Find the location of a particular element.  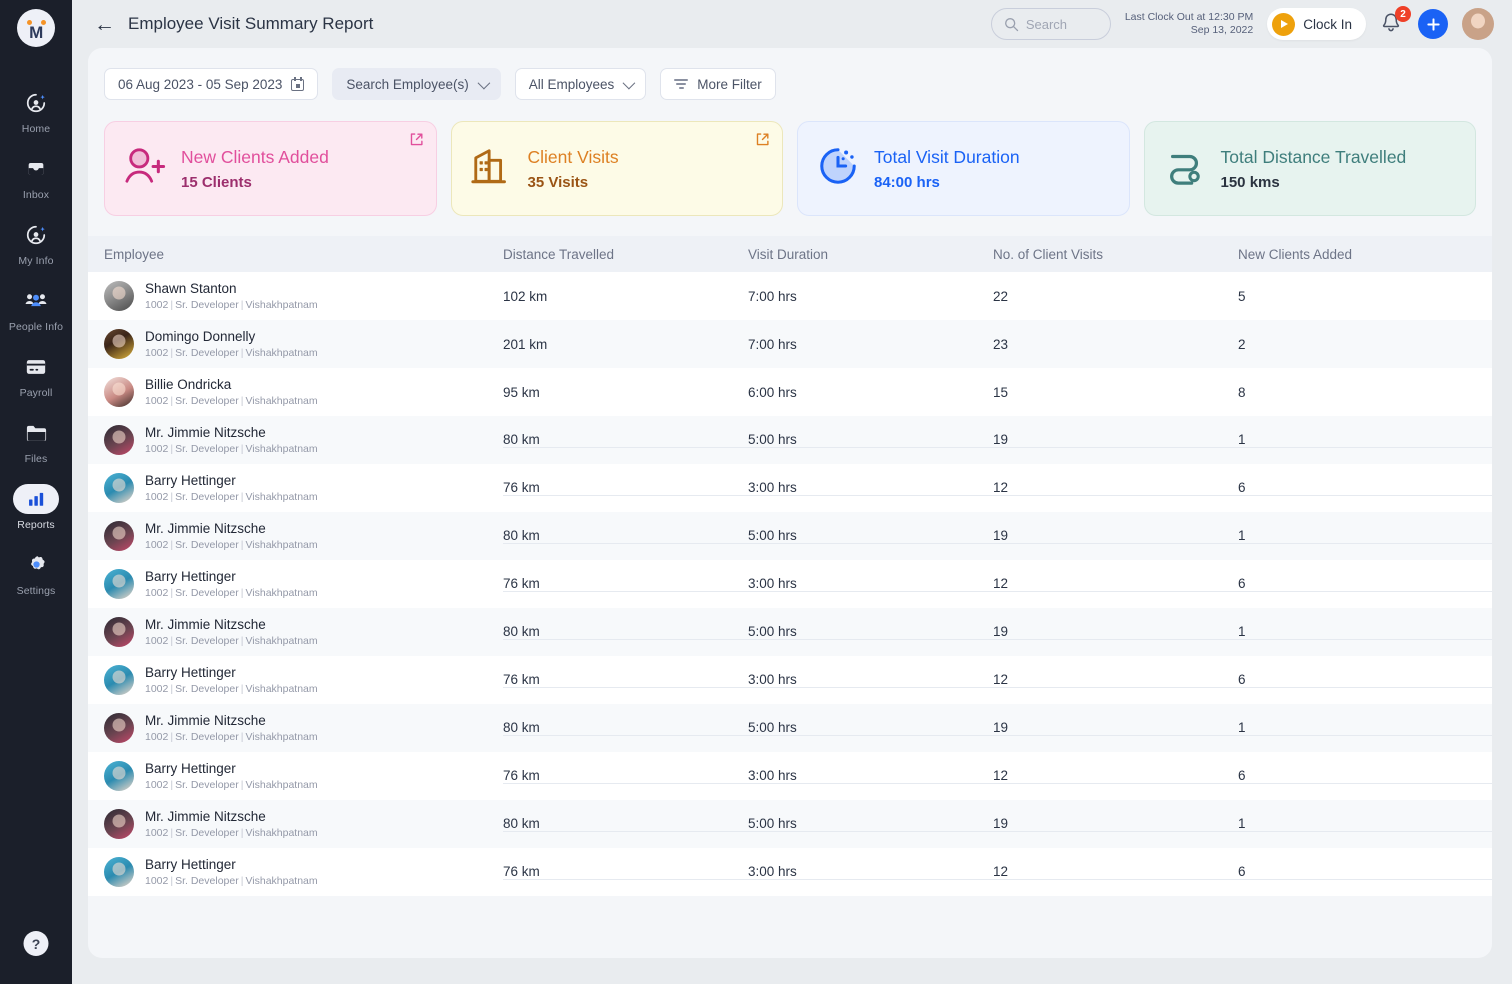

stat-title: Total Distance Travelled is located at coordinates (1313, 156).